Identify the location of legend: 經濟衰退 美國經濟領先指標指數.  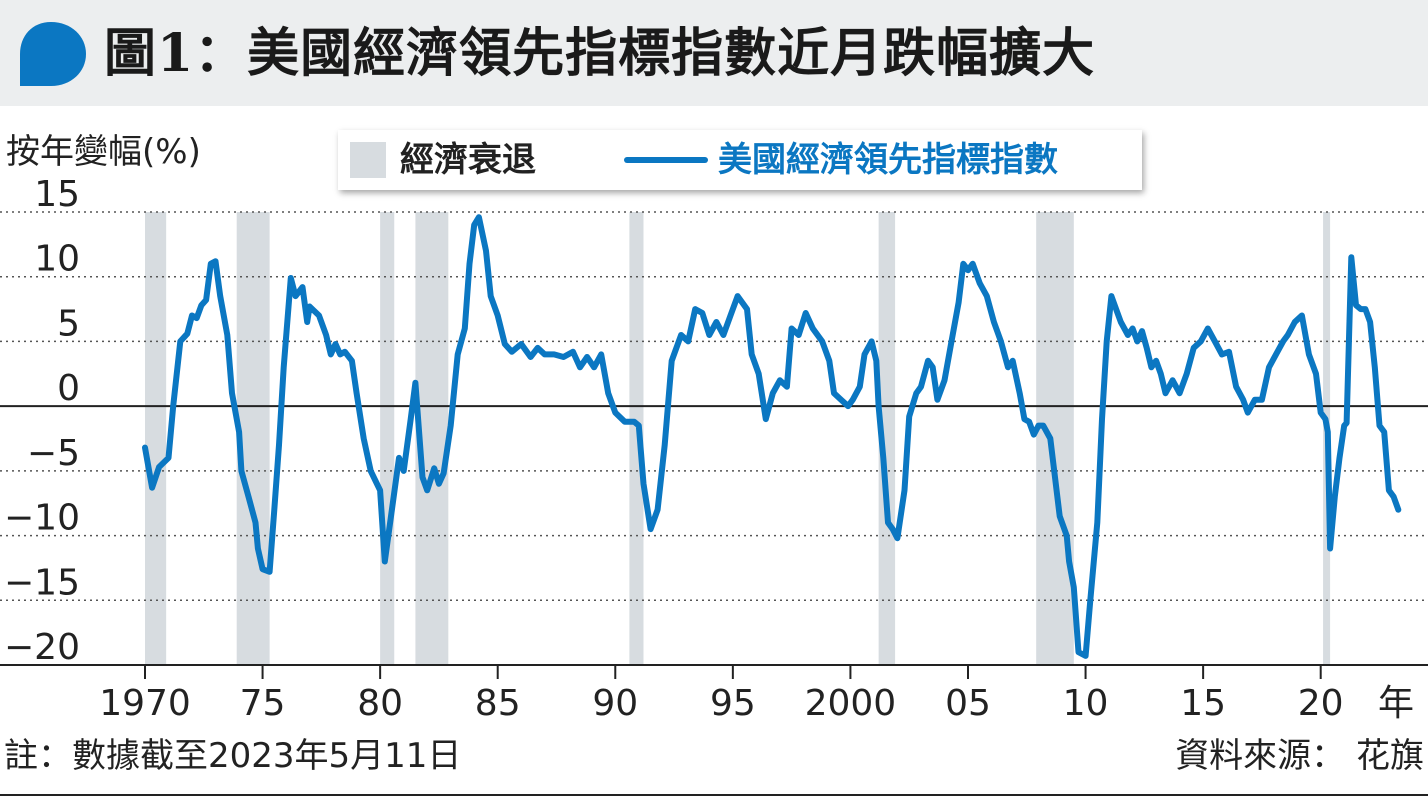
(740, 160).